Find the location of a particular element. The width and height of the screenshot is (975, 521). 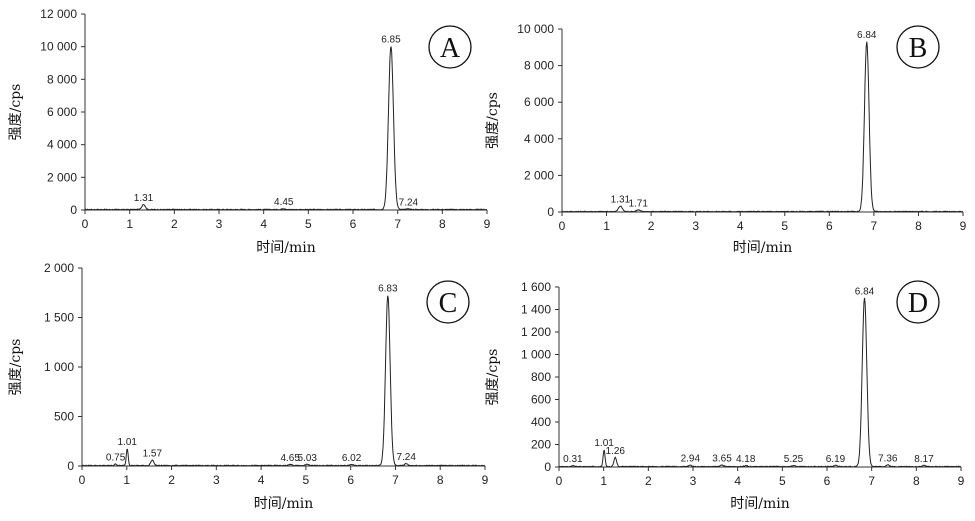

peak-label: 4.45 is located at coordinates (284, 202).